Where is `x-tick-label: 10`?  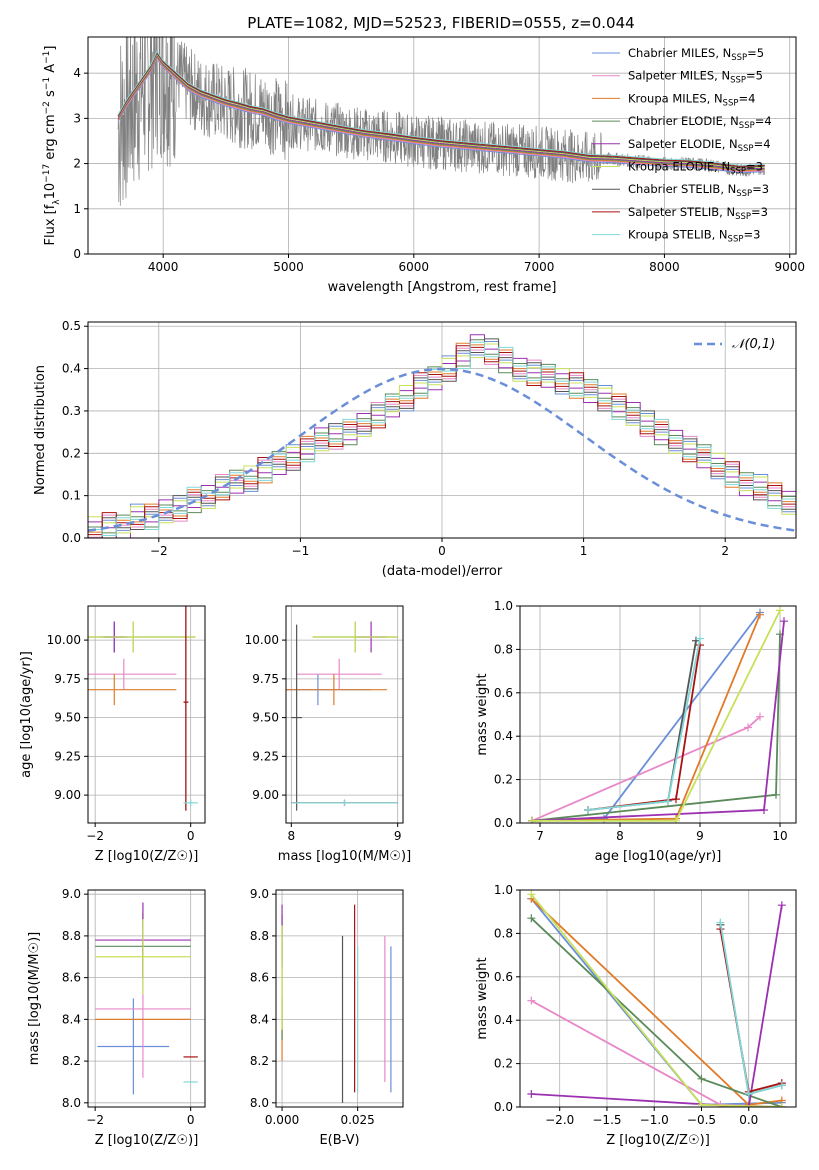 x-tick-label: 10 is located at coordinates (779, 836).